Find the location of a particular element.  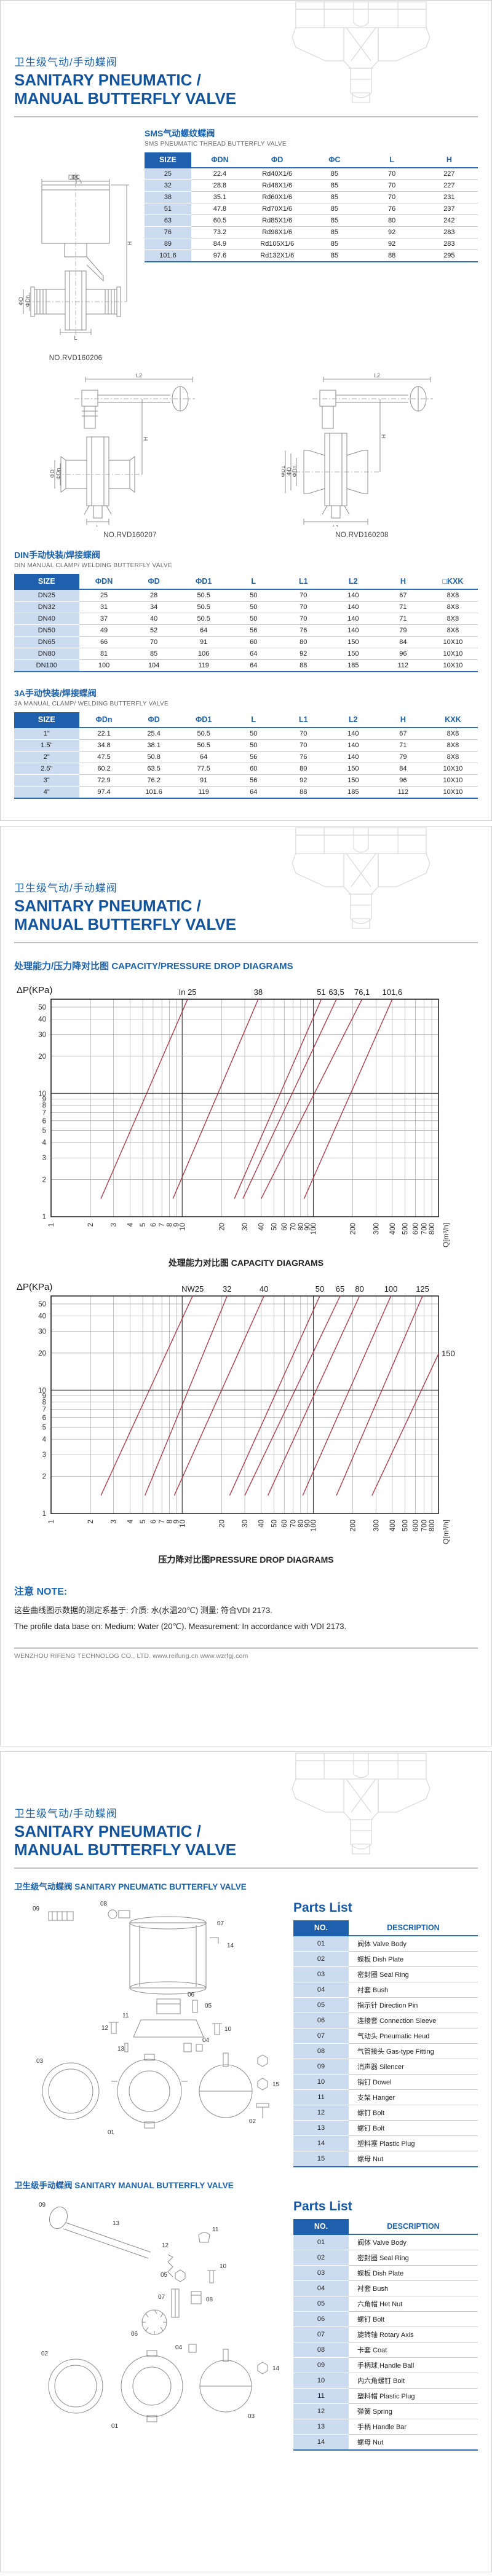

callout-number: 03 is located at coordinates (40, 2061).